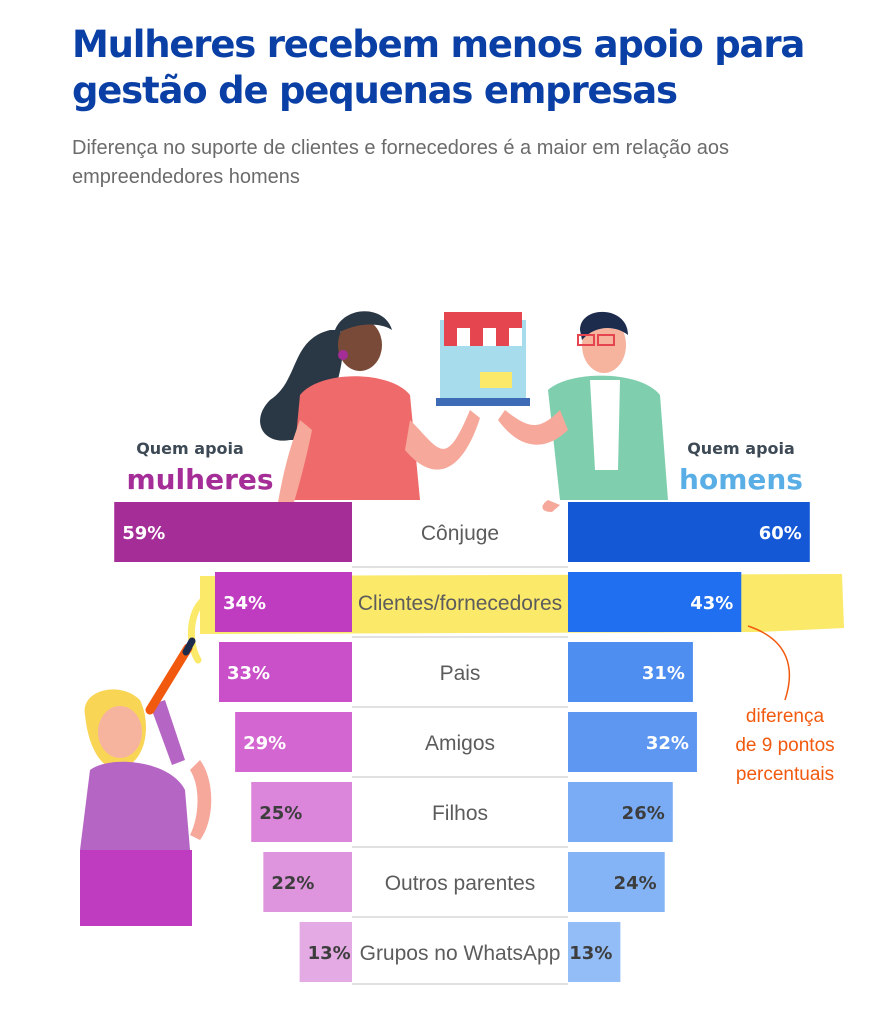  Describe the element at coordinates (199, 479) in the screenshot. I see `legend-women-big: mulheres` at that location.